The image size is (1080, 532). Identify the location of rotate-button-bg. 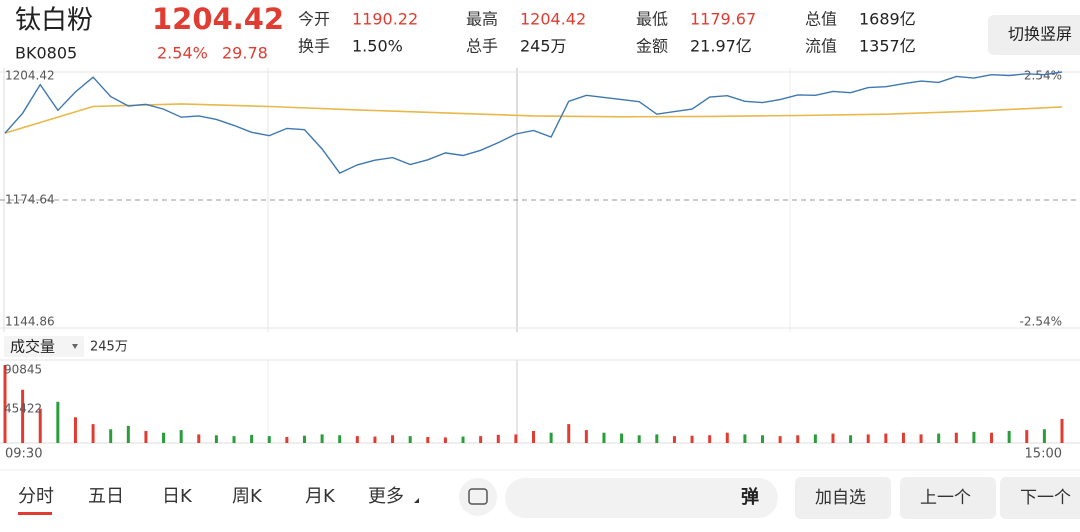
(1034, 35).